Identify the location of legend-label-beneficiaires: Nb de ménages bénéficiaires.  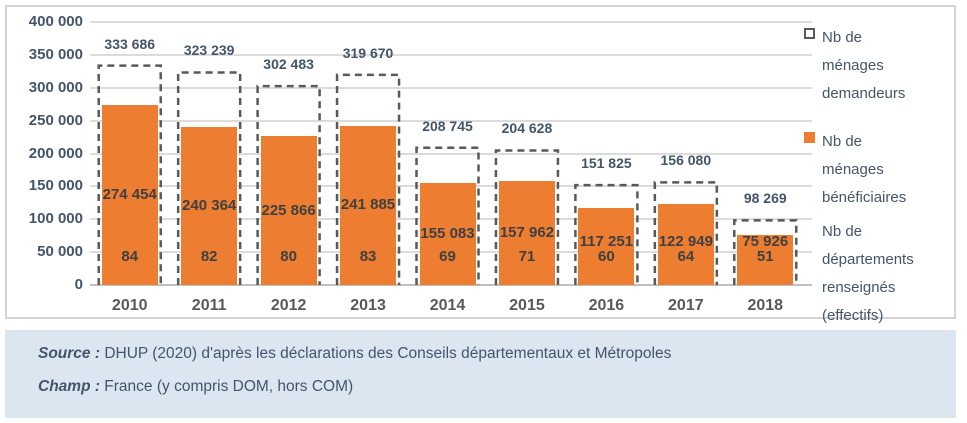
(864, 169).